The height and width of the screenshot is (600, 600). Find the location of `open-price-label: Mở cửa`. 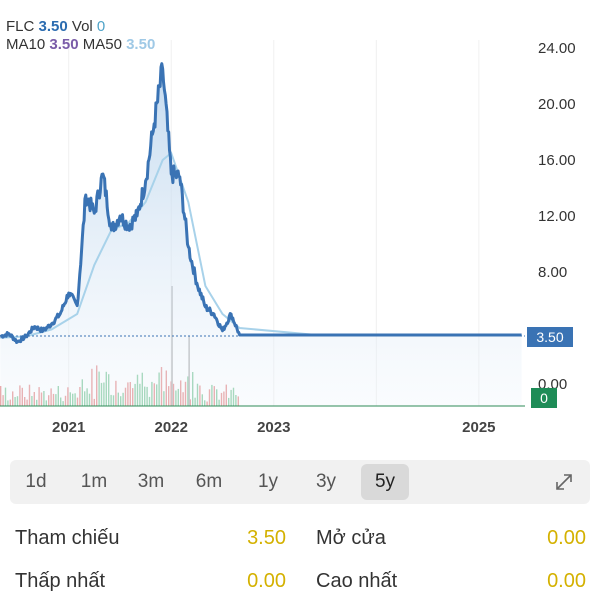

open-price-label: Mở cửa is located at coordinates (351, 538).